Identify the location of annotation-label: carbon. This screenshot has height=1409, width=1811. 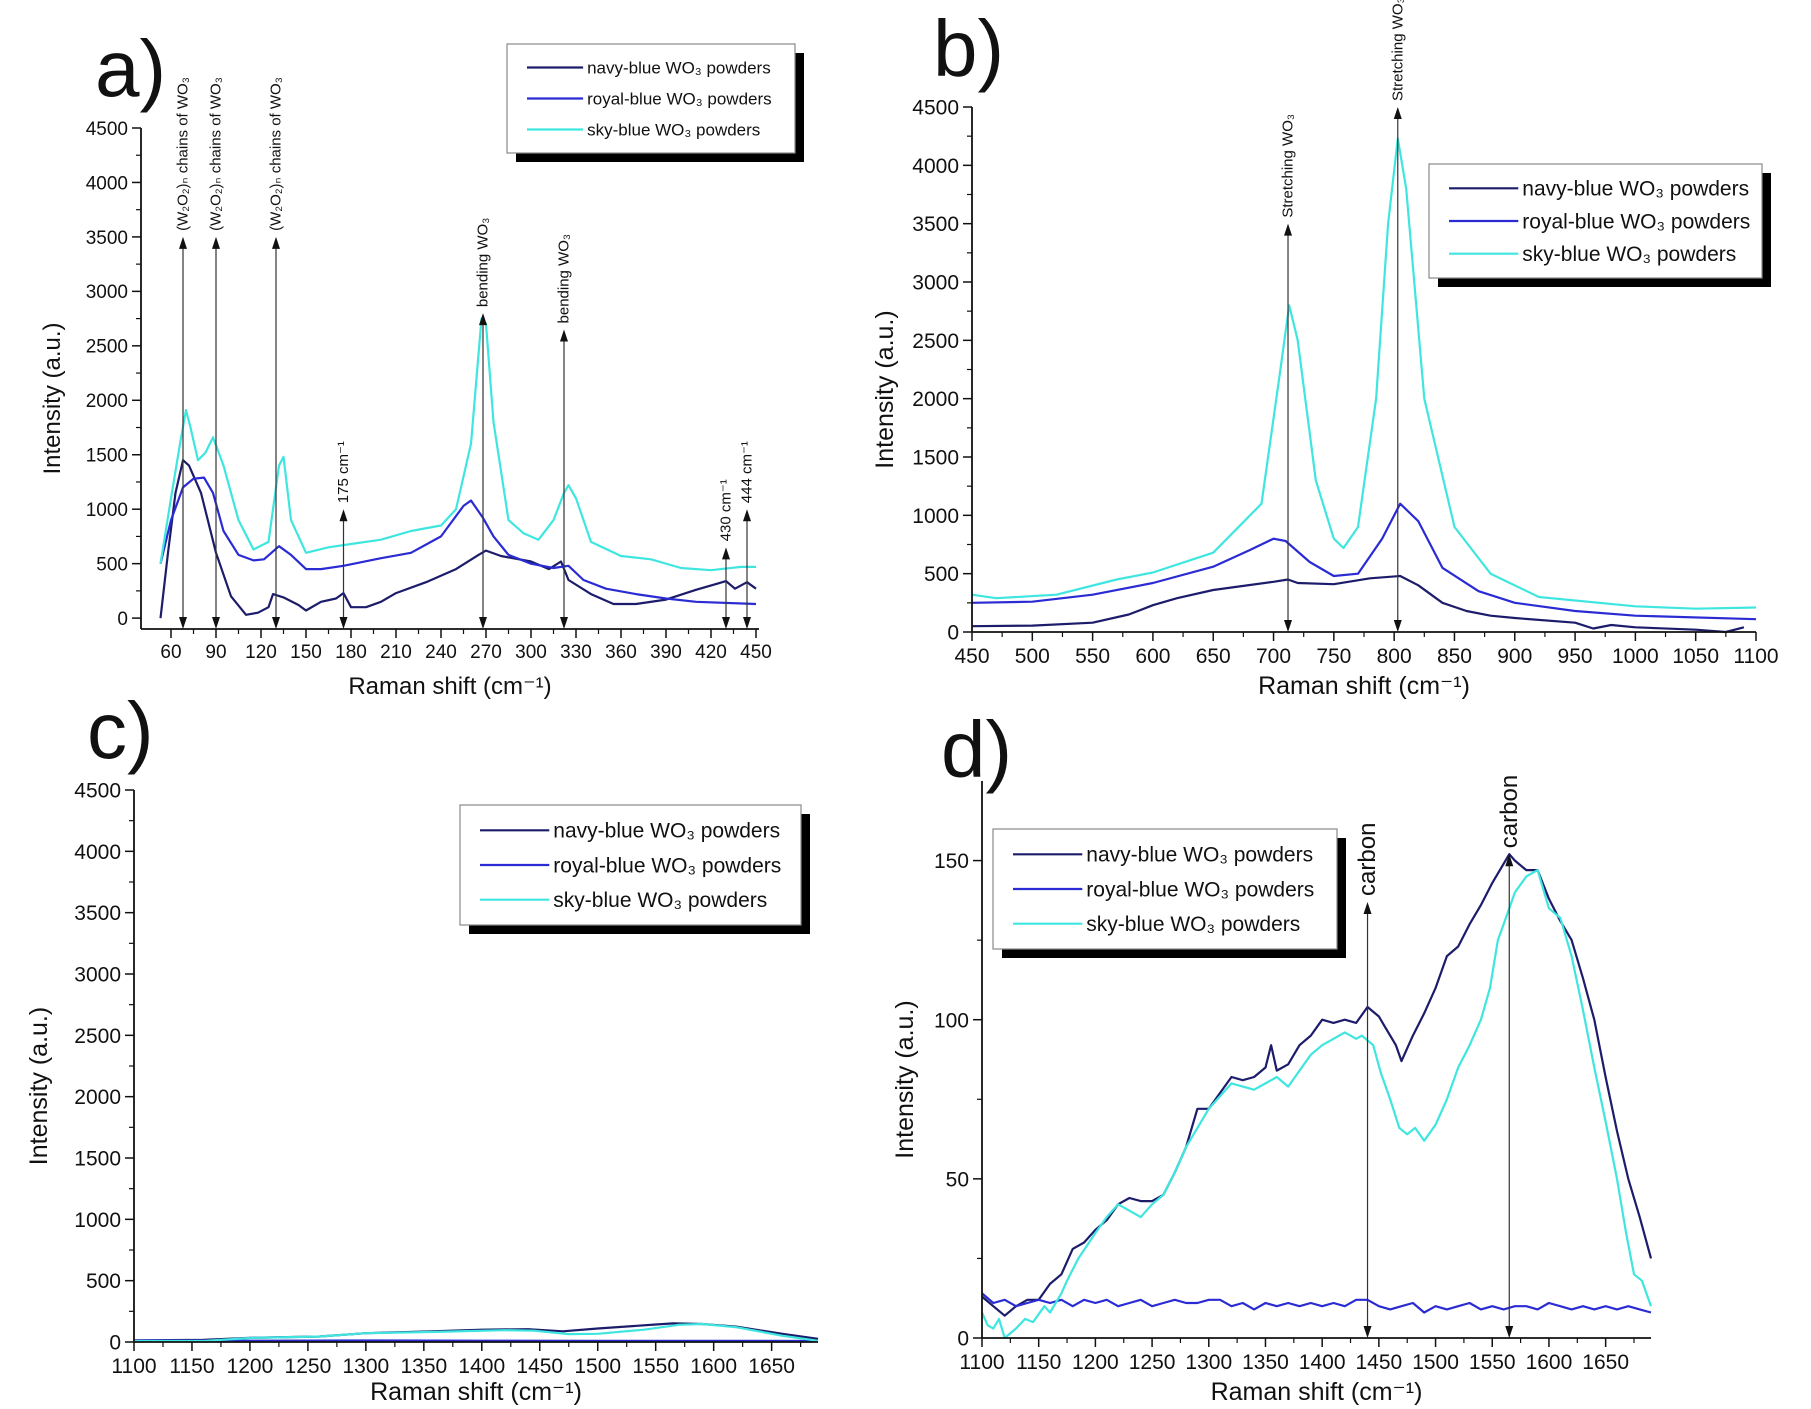
(1367, 859).